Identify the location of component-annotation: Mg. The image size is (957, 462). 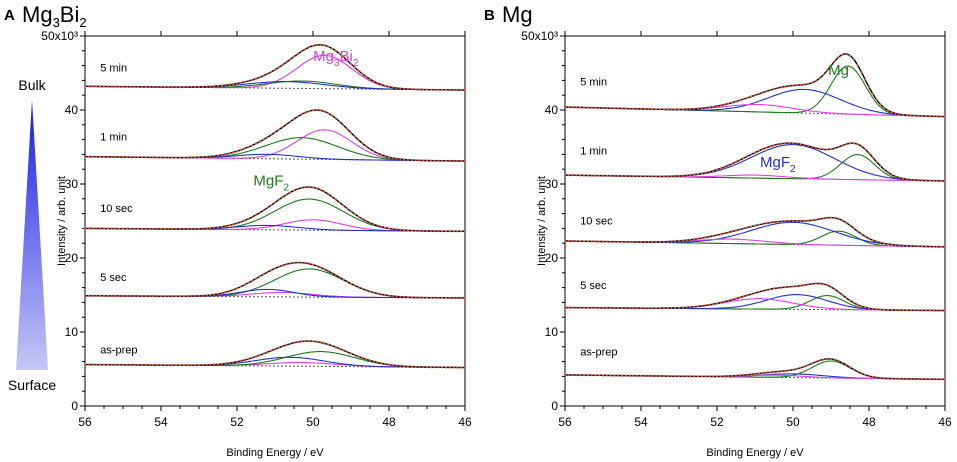
(838, 70).